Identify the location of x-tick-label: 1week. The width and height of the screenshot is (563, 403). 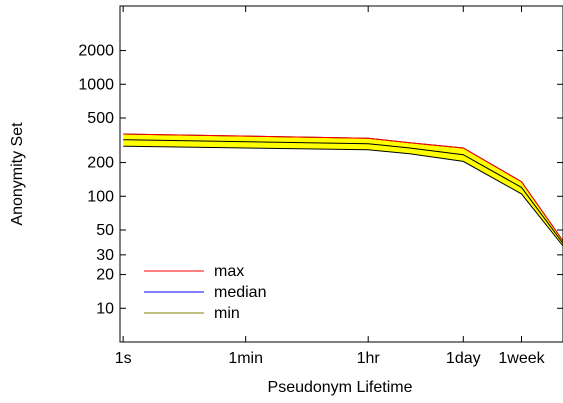
(521, 358).